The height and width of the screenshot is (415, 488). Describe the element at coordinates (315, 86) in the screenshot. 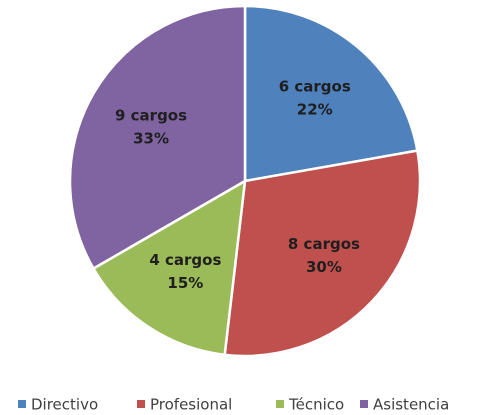

I see `slice-count-label: 6 cargos` at that location.